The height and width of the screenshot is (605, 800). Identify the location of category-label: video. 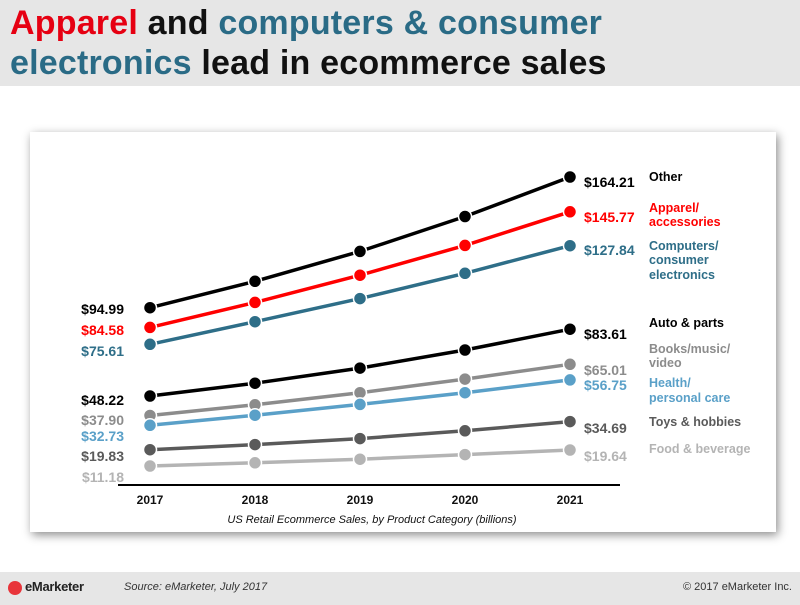
(665, 363).